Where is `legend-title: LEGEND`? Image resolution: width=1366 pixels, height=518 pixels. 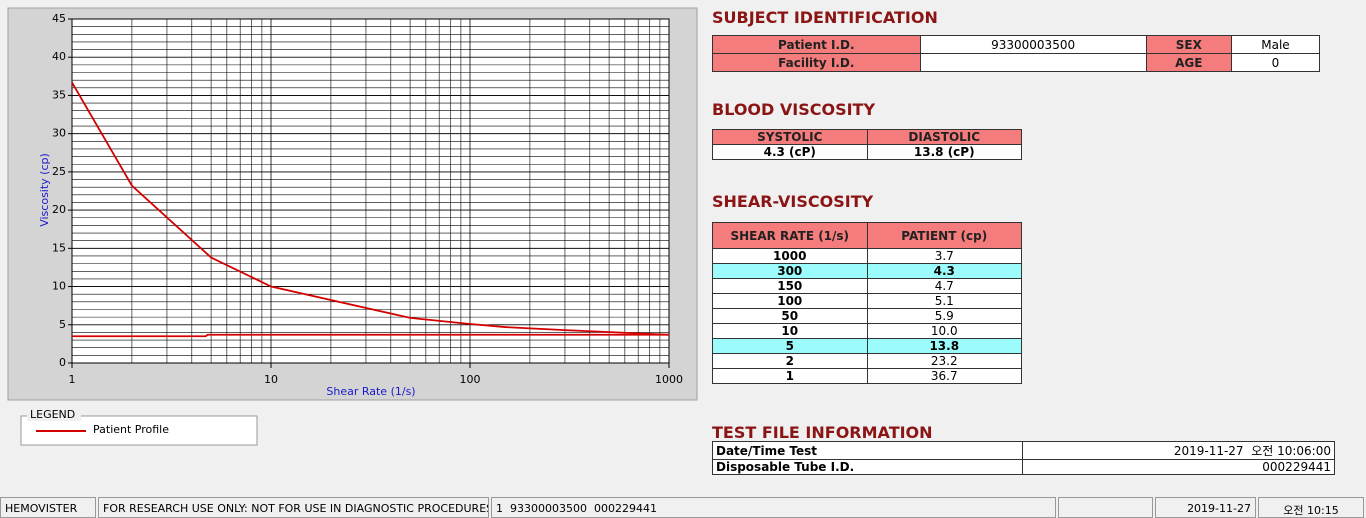
legend-title: LEGEND is located at coordinates (52, 414).